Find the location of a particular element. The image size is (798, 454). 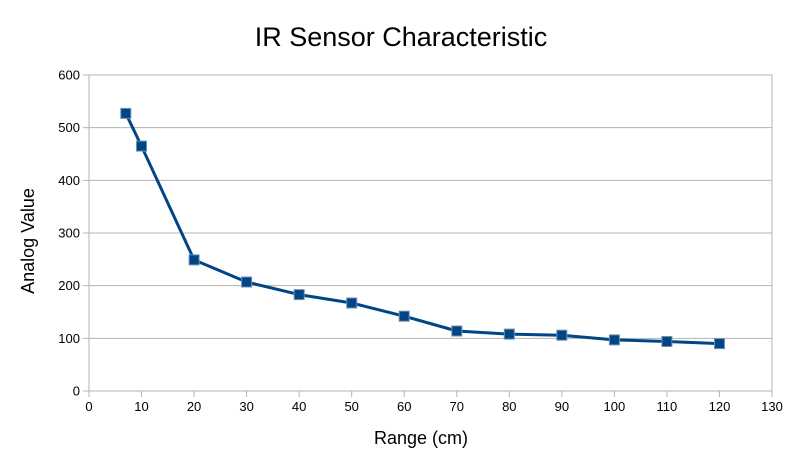

x-tick-label: 130 is located at coordinates (772, 406).